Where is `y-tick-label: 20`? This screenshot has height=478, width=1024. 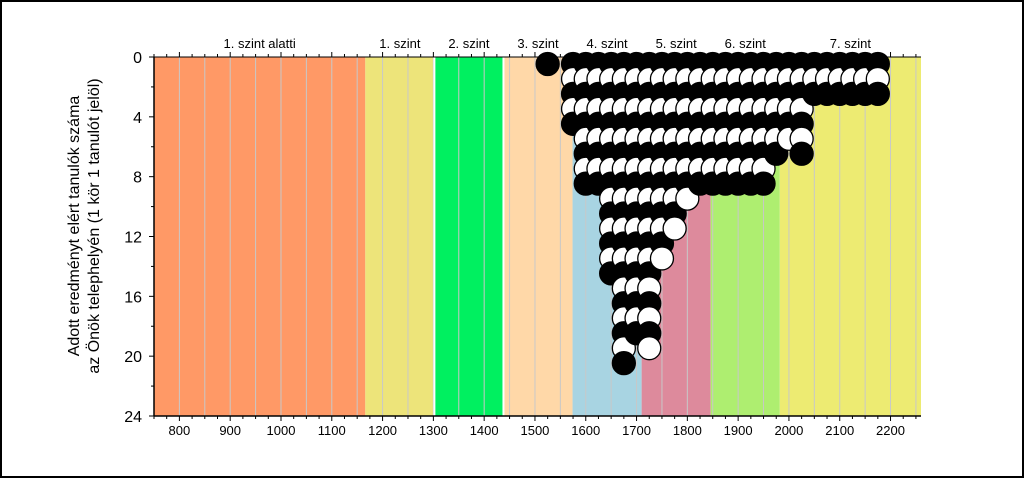
y-tick-label: 20 is located at coordinates (133, 357).